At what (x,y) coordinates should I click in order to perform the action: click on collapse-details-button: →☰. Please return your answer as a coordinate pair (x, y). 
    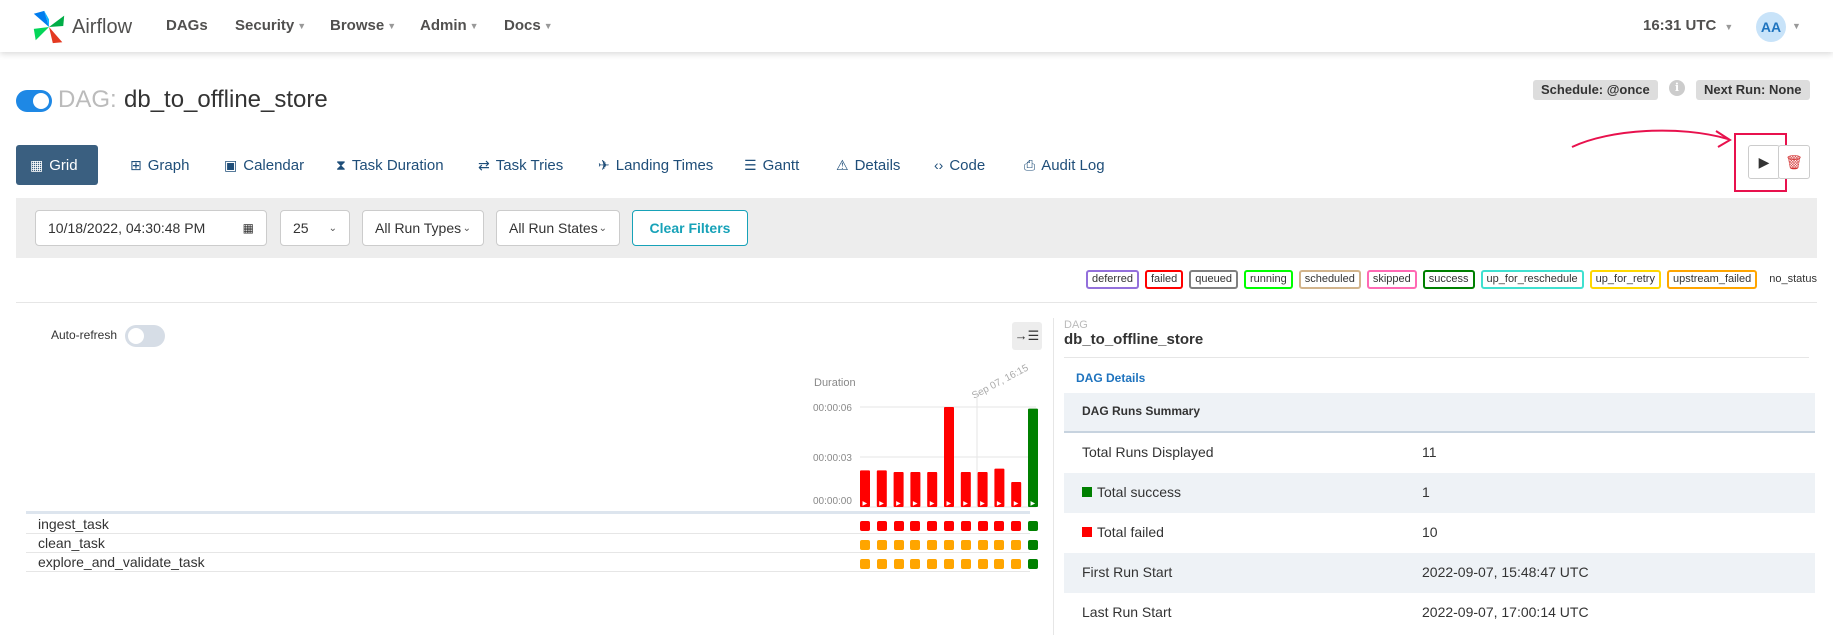
    Looking at the image, I should click on (1027, 336).